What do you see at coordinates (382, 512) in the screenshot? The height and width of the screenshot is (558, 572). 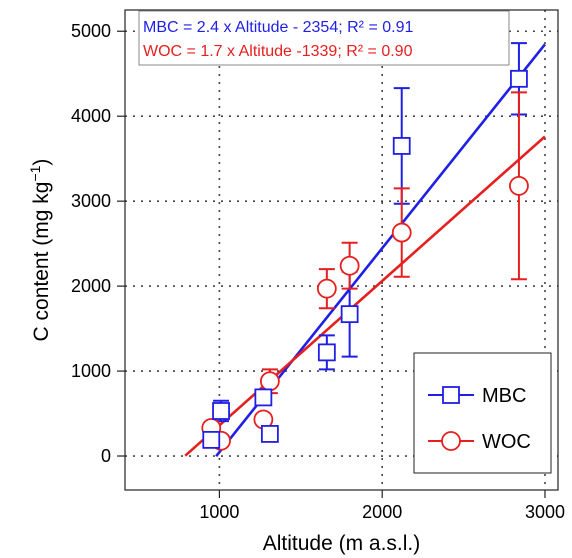 I see `x-tick-label: 2000` at bounding box center [382, 512].